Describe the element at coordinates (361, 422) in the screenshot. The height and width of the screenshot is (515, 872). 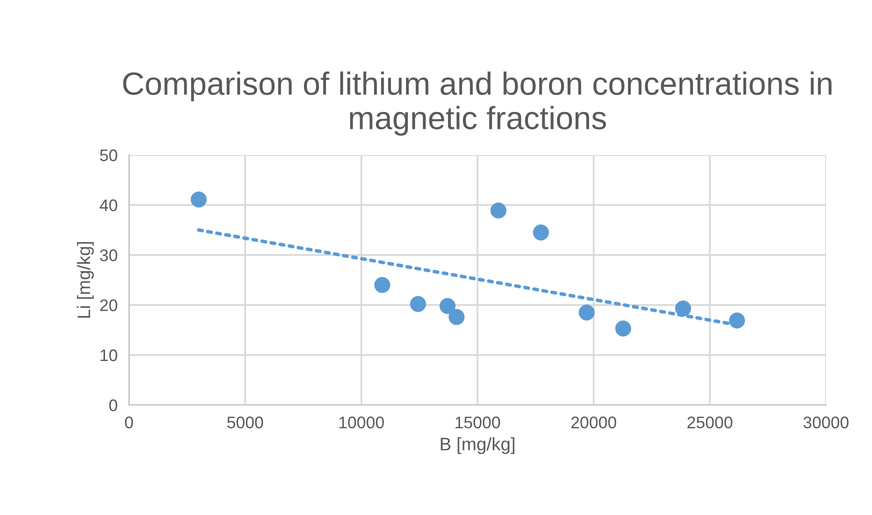
I see `x-tick-label: 10000` at that location.